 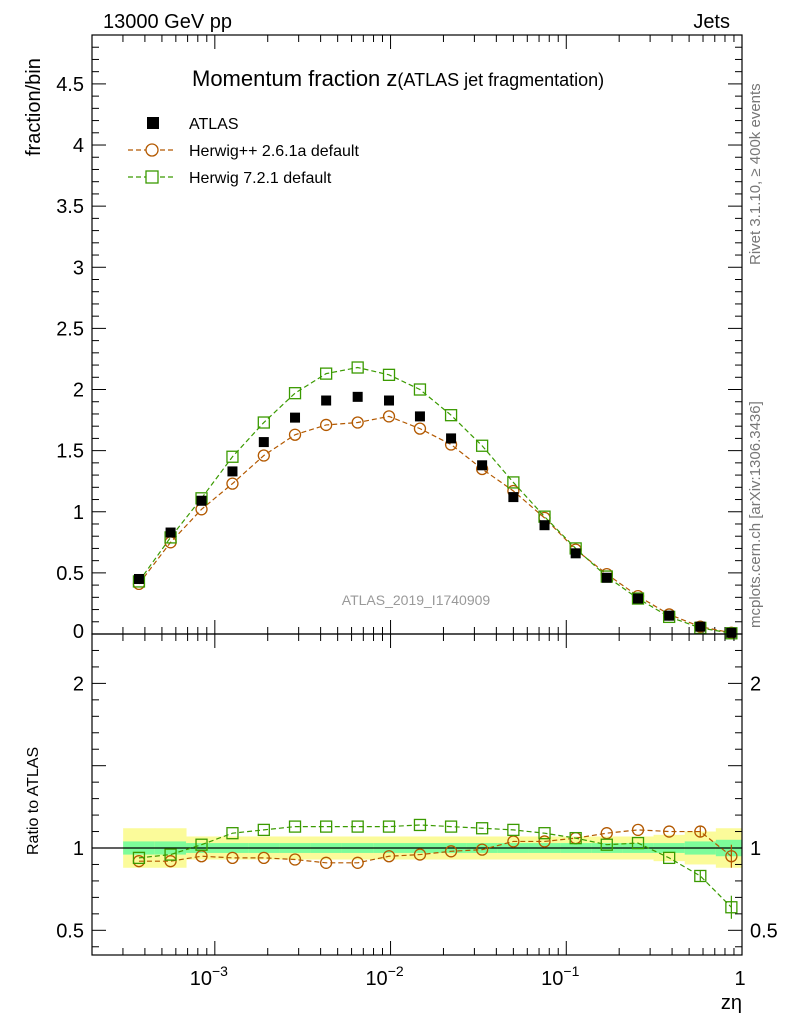 What do you see at coordinates (70, 574) in the screenshot?
I see `main-y-tick-label: 0.5` at bounding box center [70, 574].